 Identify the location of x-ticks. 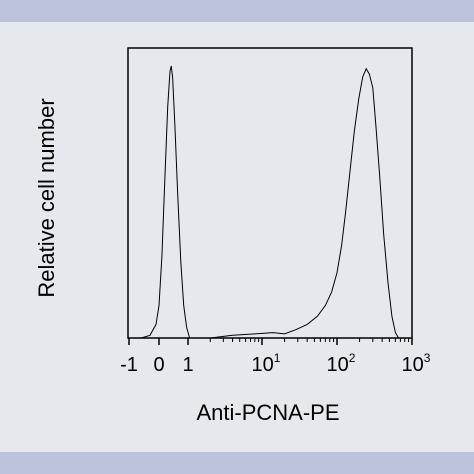
(270, 341).